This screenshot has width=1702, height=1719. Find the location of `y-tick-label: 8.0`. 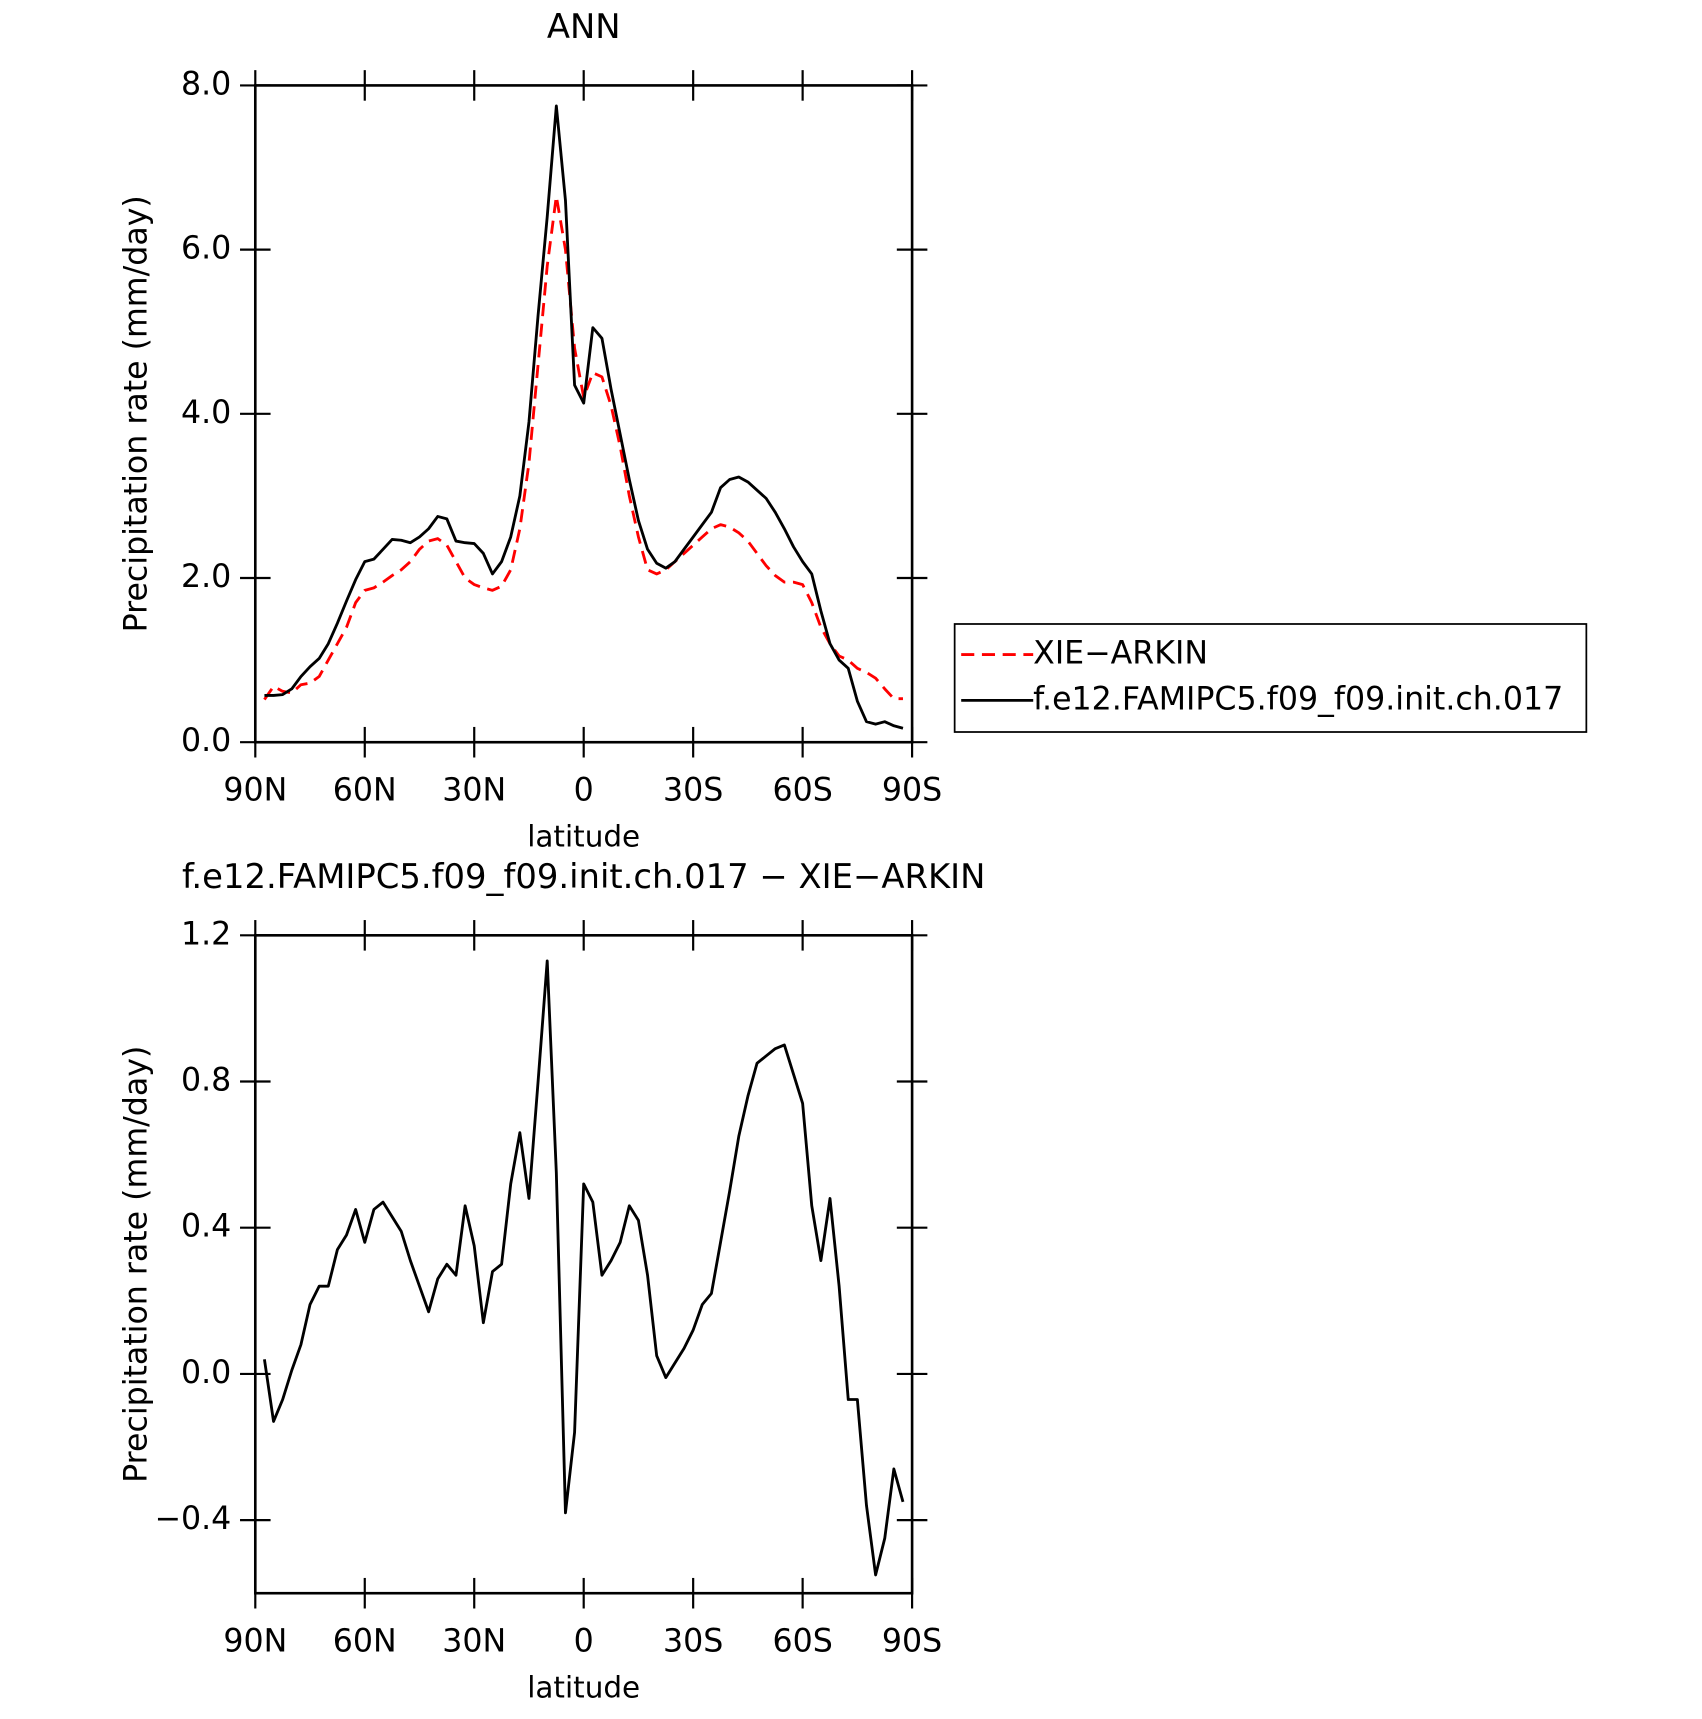

y-tick-label: 8.0 is located at coordinates (206, 84).